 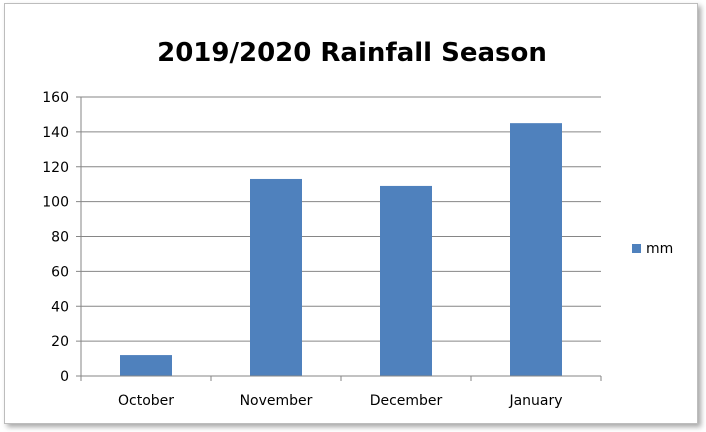 What do you see at coordinates (60, 307) in the screenshot?
I see `y-tick-label: 40` at bounding box center [60, 307].